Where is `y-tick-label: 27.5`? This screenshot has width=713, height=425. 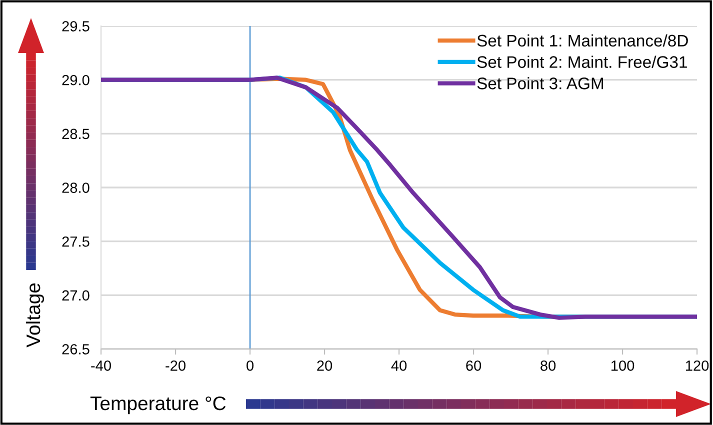 y-tick-label: 27.5 is located at coordinates (76, 241).